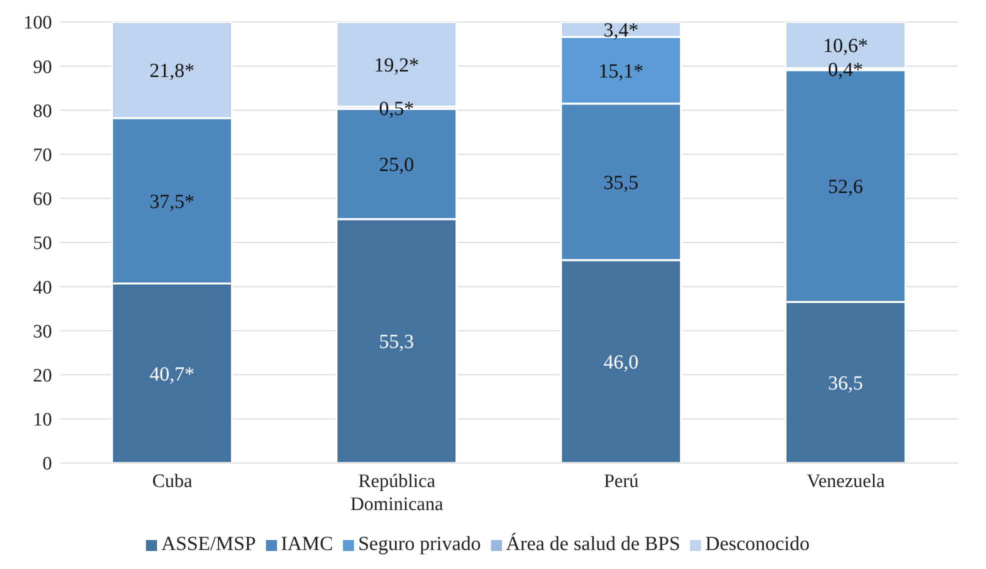 Image resolution: width=986 pixels, height=569 pixels. Describe the element at coordinates (42, 111) in the screenshot. I see `y-tick-label: 80` at that location.